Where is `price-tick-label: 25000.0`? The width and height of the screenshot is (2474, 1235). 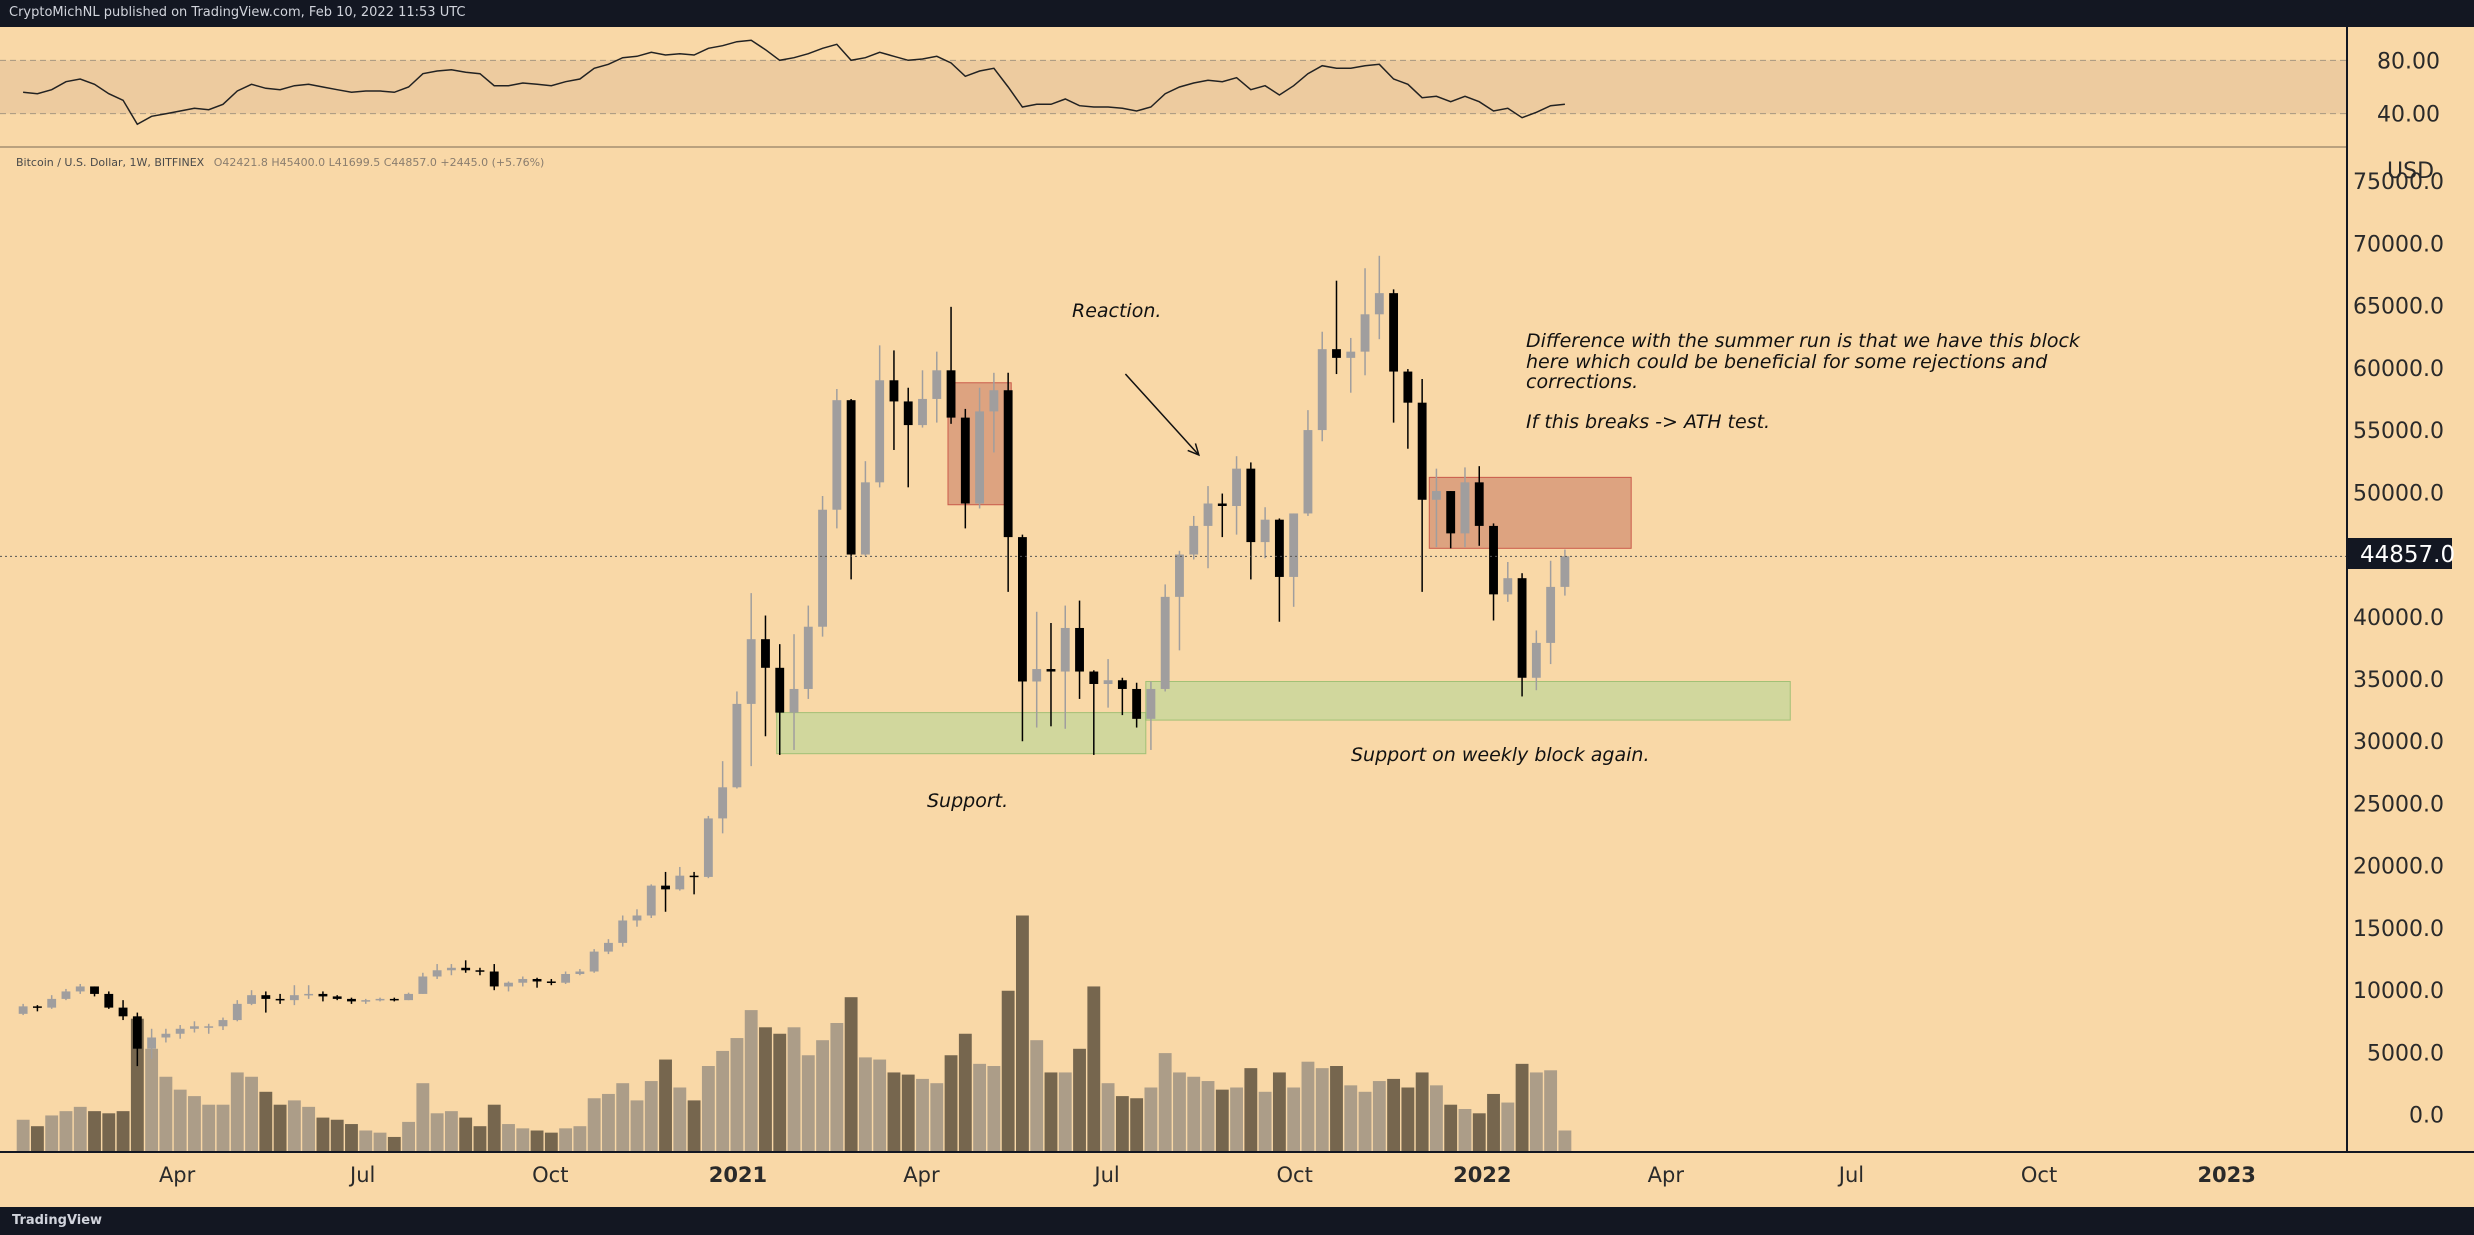 price-tick-label: 25000.0 is located at coordinates (2398, 804).